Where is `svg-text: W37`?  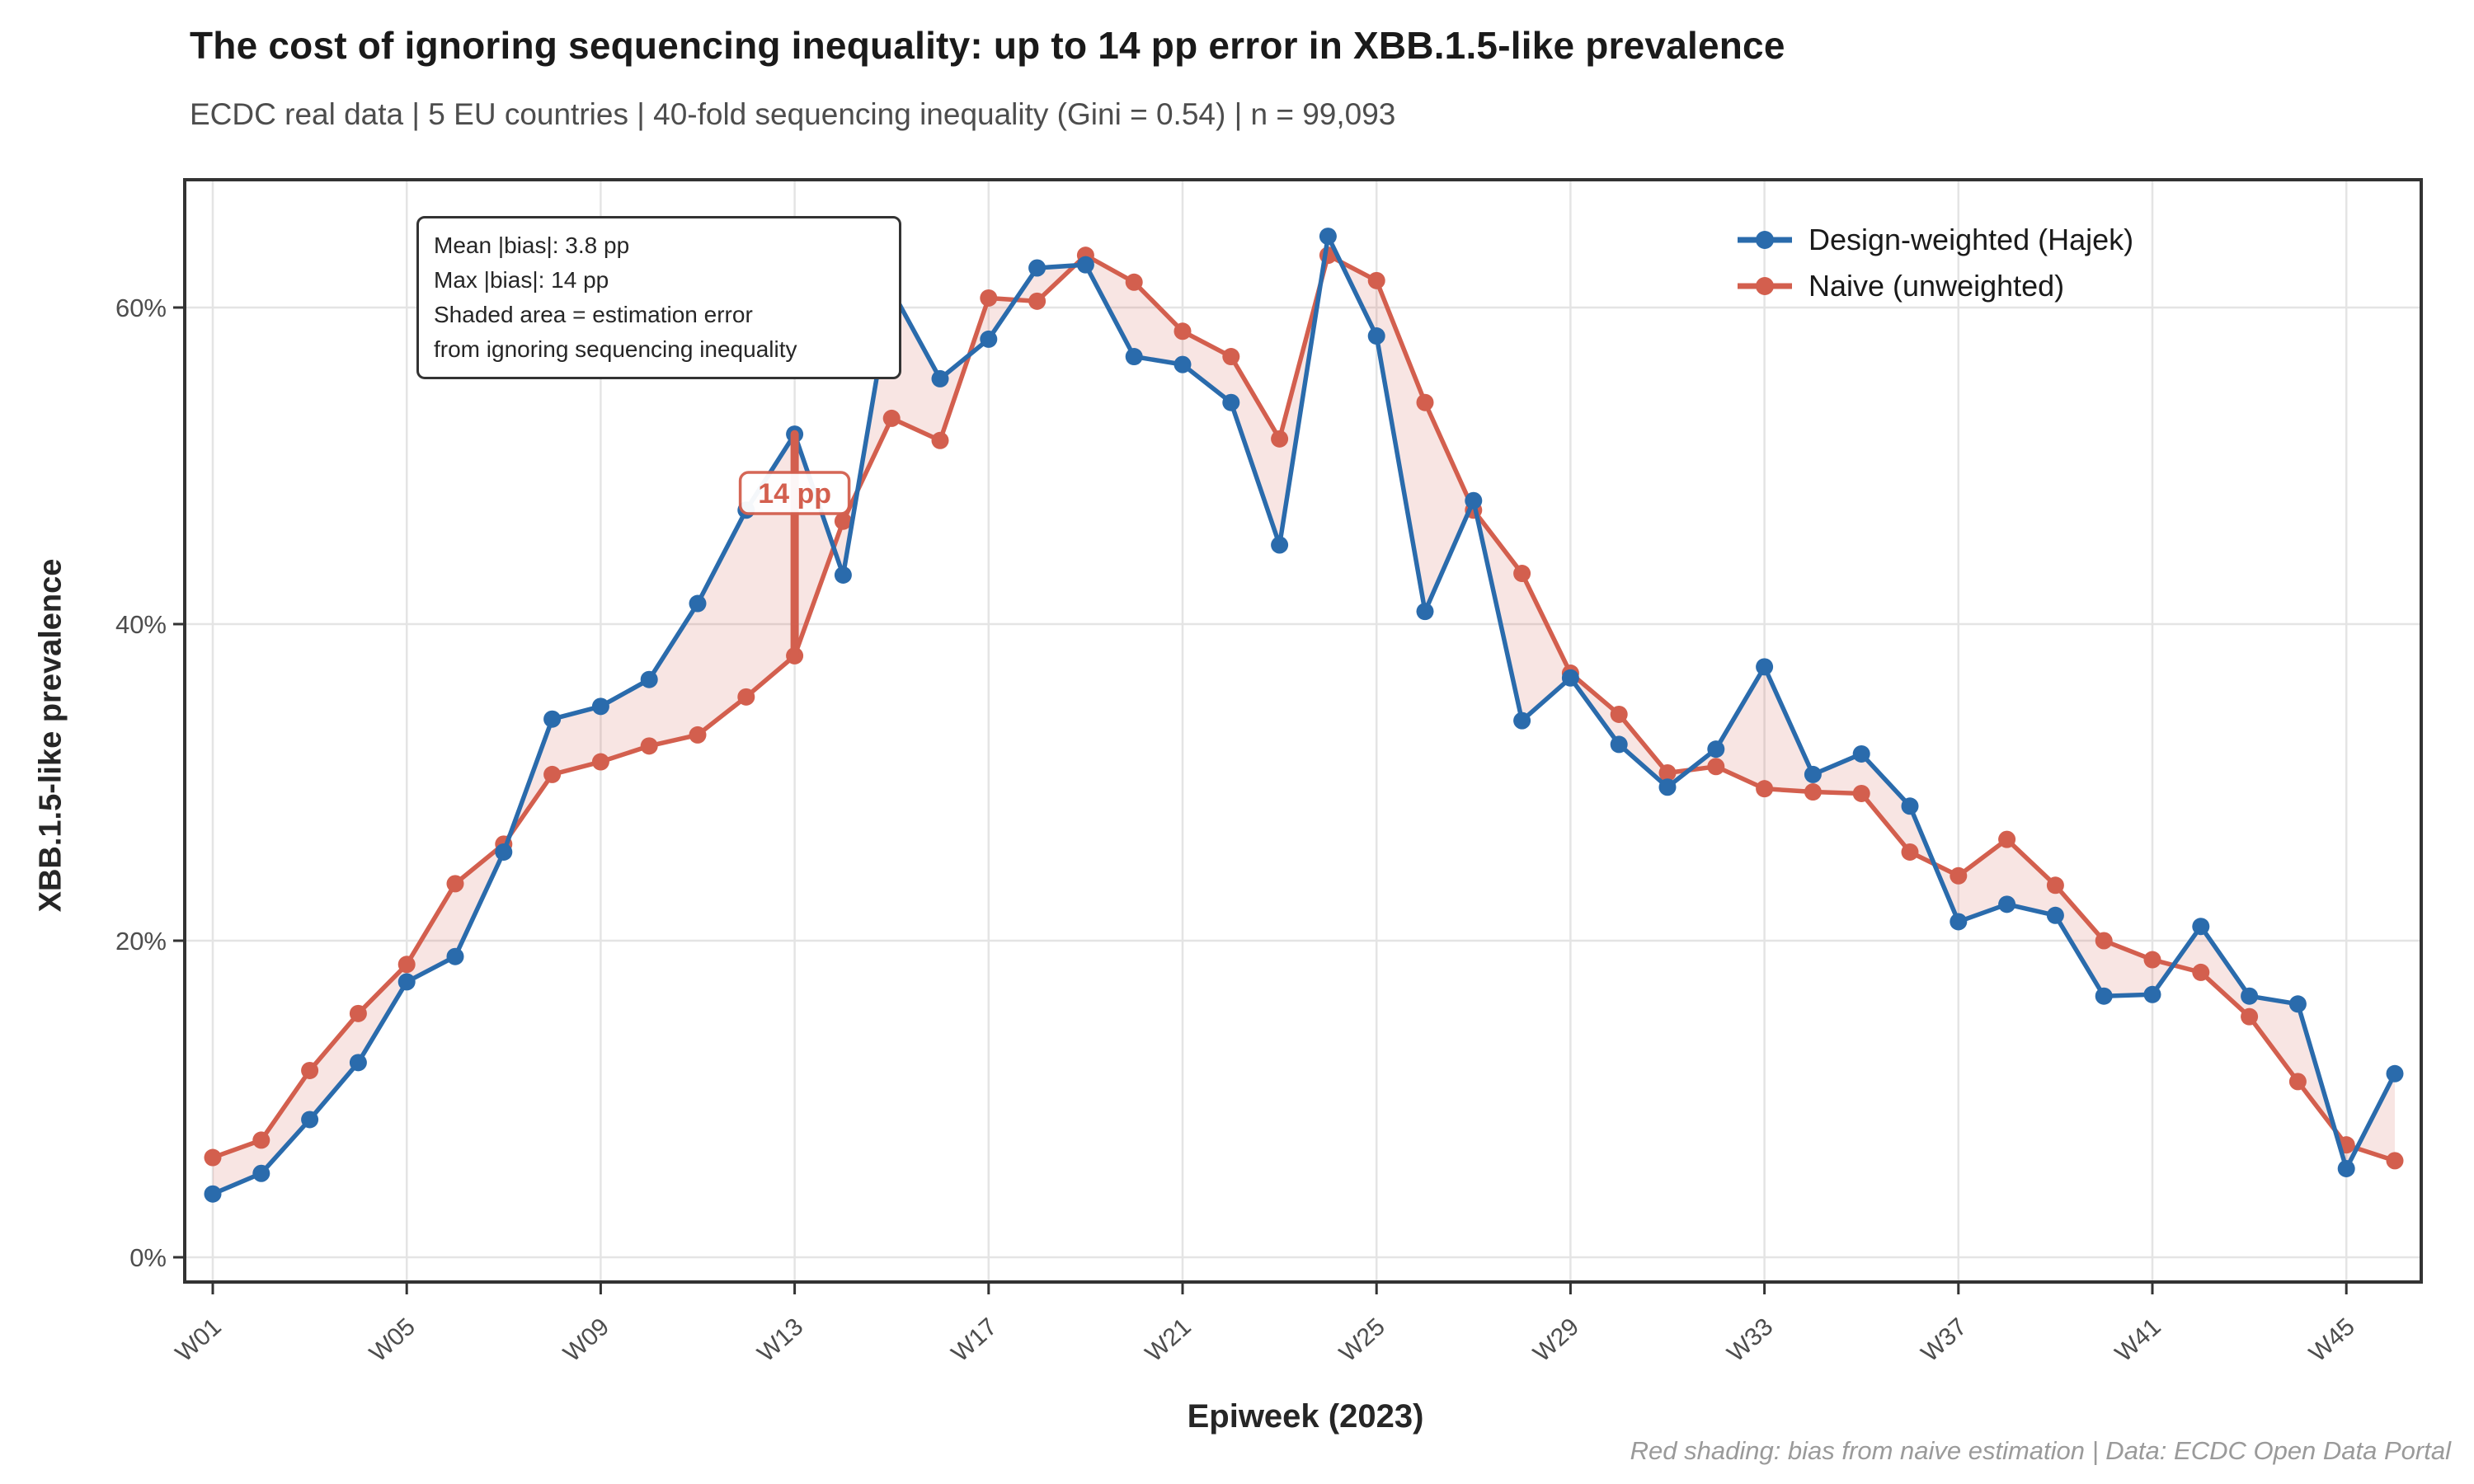
svg-text: W37 is located at coordinates (1945, 1340).